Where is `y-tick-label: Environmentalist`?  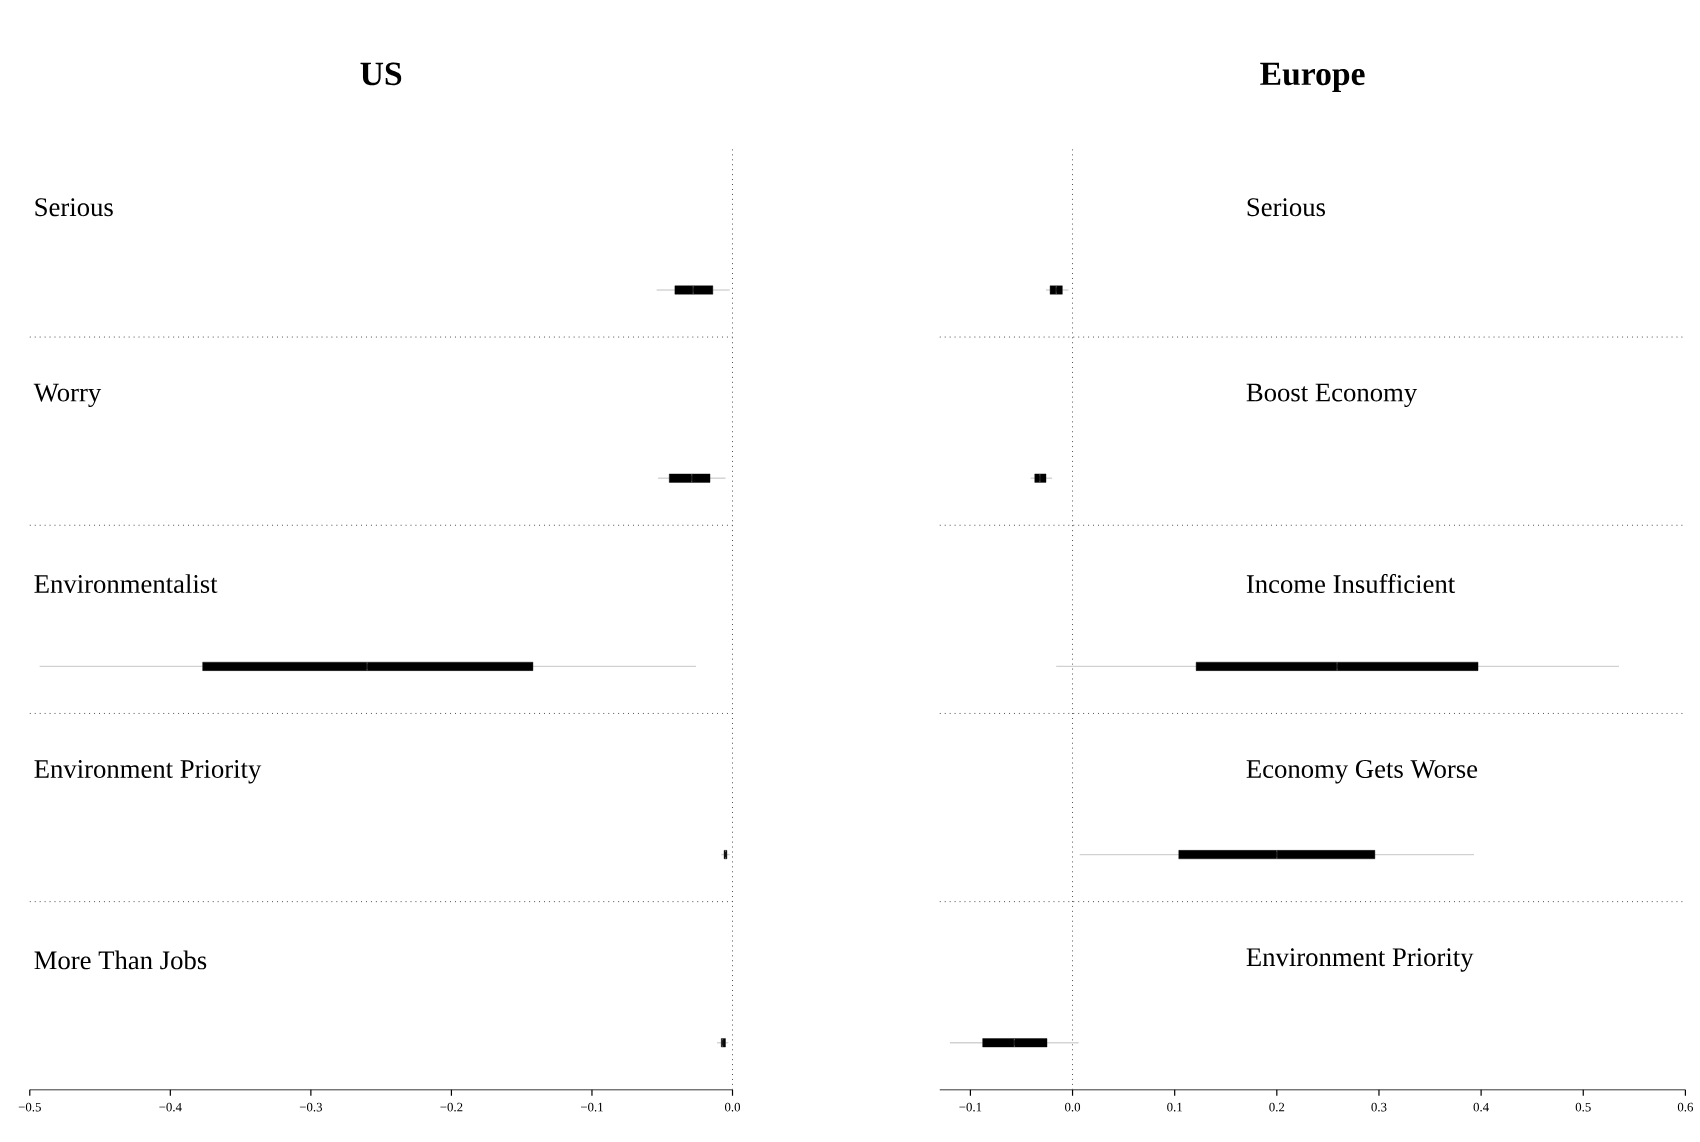 y-tick-label: Environmentalist is located at coordinates (126, 584).